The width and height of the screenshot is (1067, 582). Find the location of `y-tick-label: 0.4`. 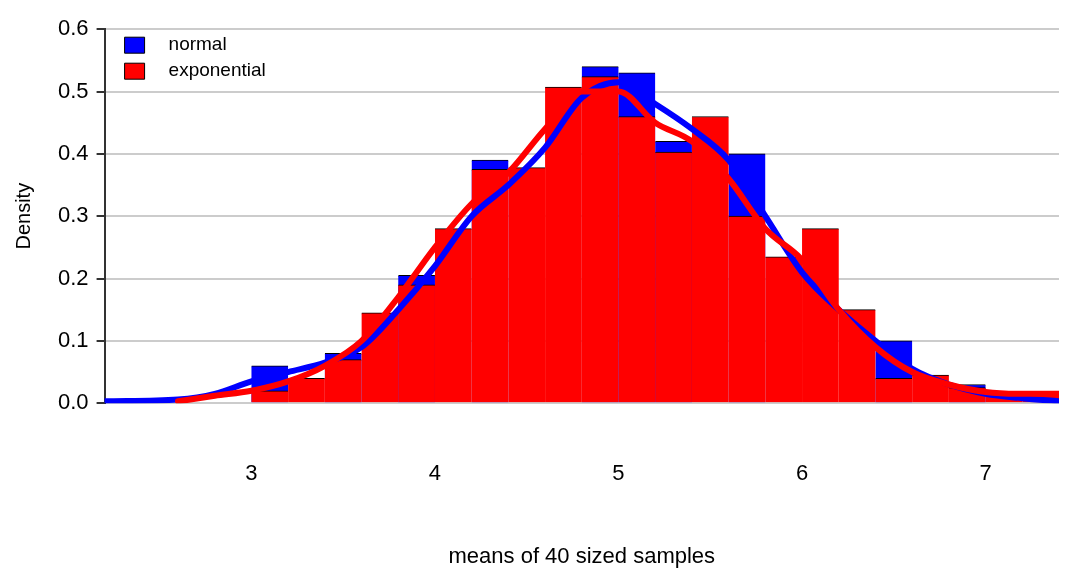

y-tick-label: 0.4 is located at coordinates (73, 152).